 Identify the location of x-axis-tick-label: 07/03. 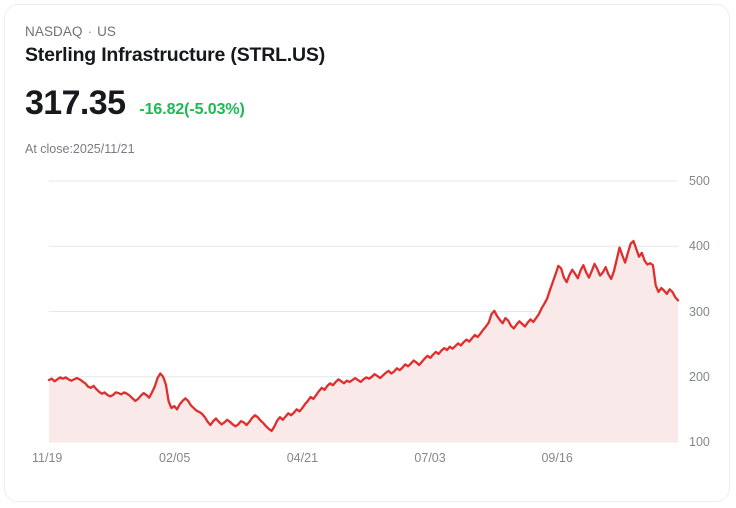
(430, 458).